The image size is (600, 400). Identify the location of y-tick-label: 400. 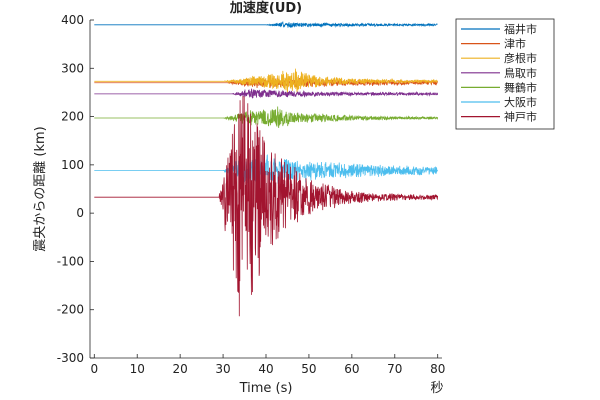
(72, 20).